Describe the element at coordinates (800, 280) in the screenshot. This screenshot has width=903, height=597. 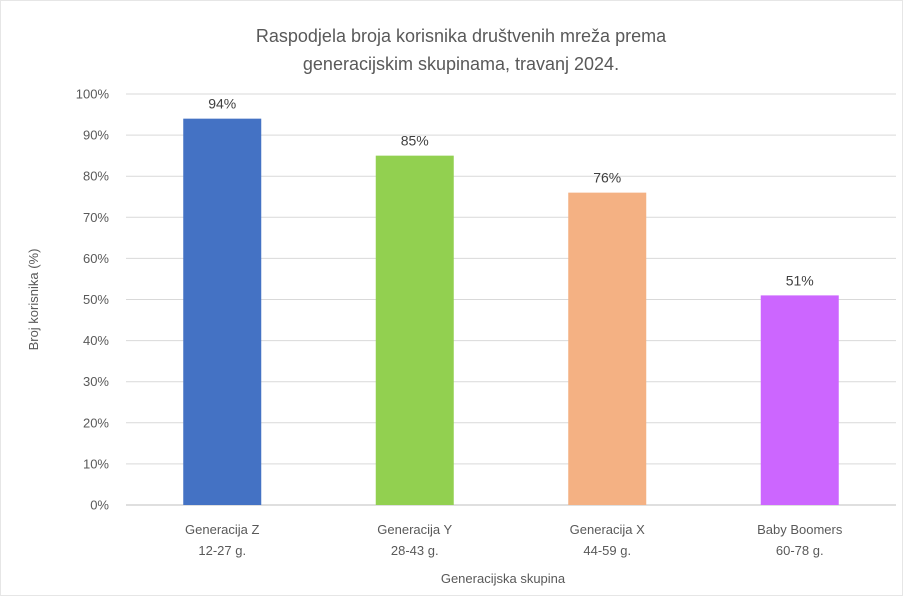
I see `data-label: 51%` at that location.